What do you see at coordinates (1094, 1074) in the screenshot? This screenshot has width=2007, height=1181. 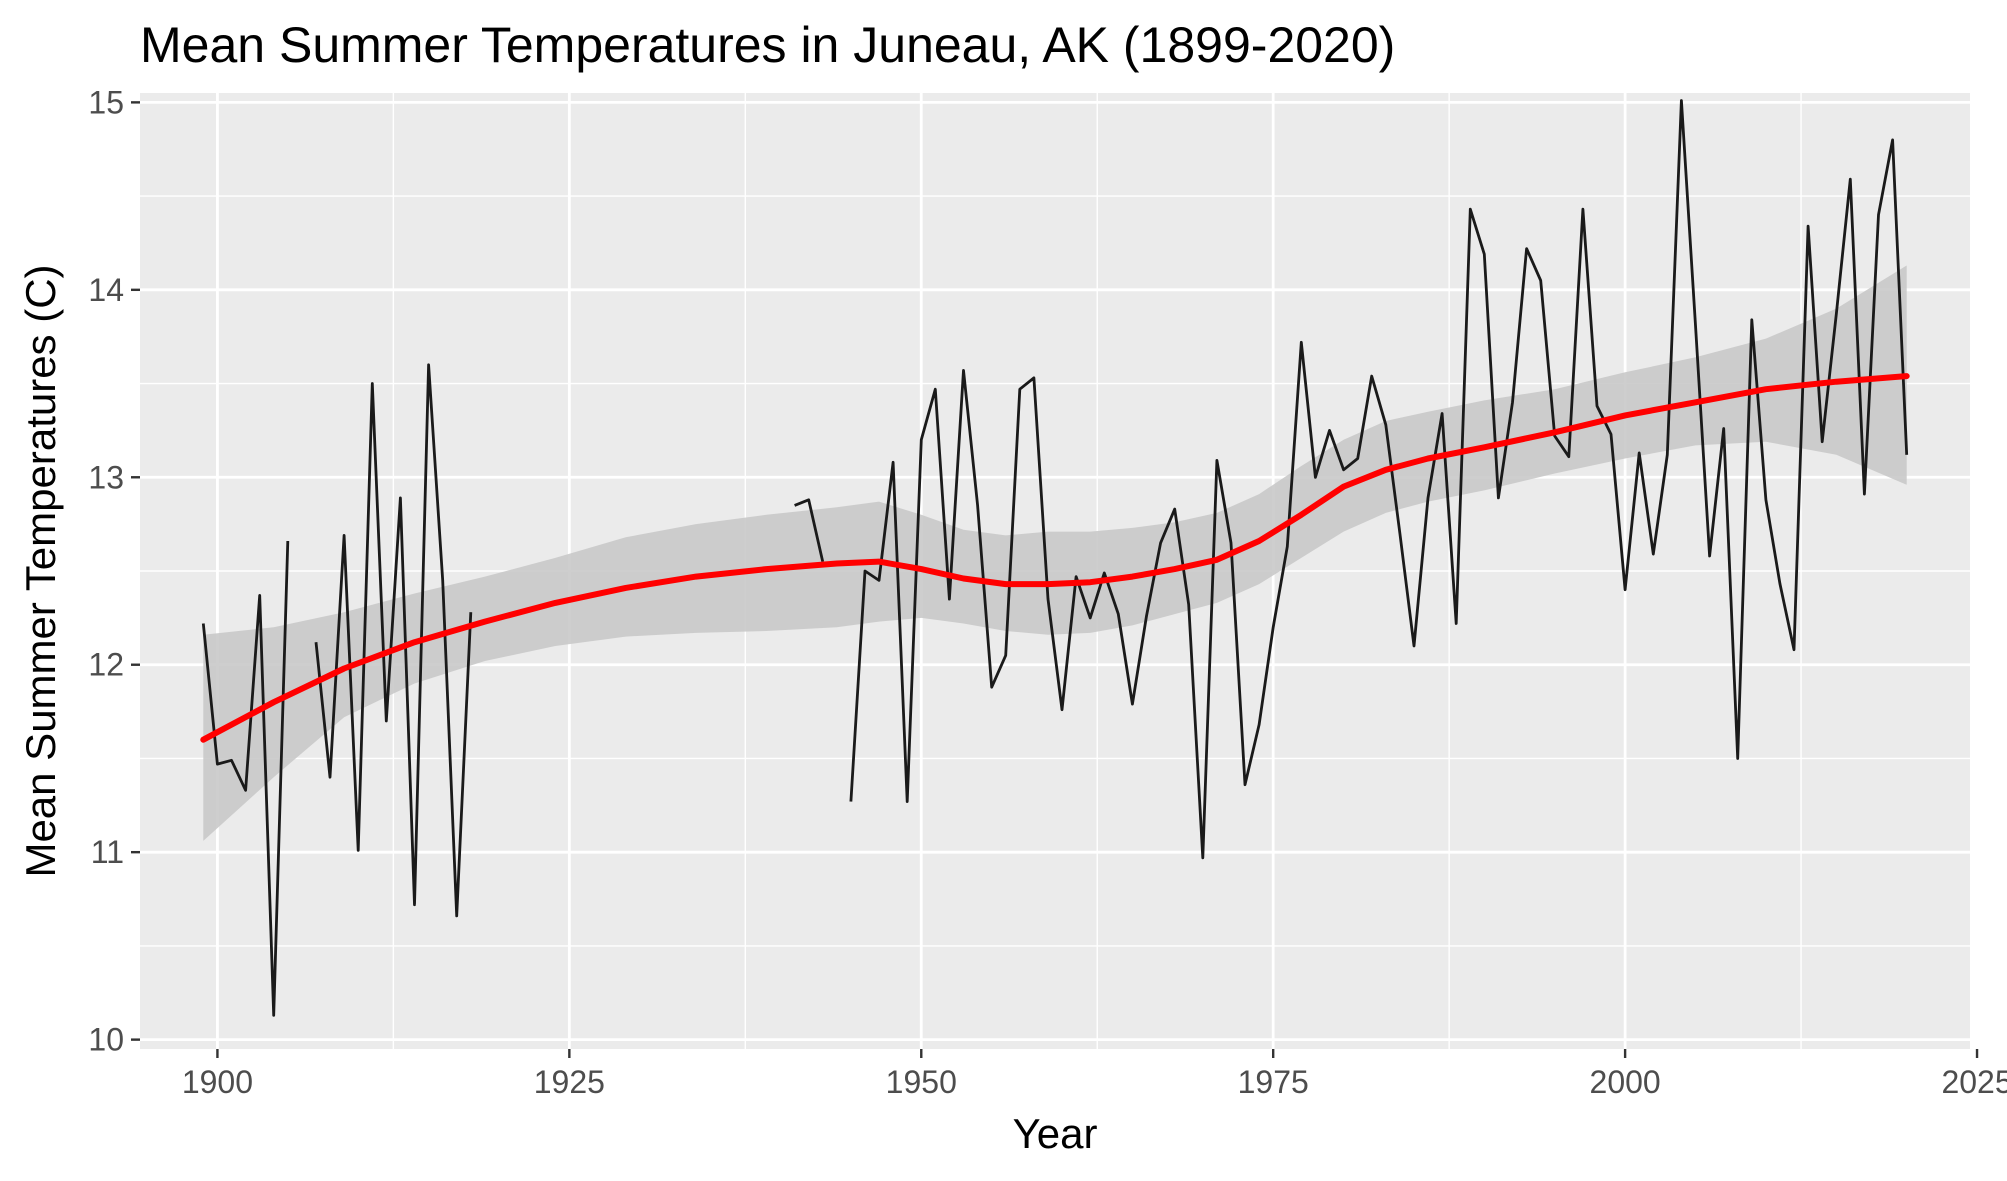 I see `x-axis: 1900 1925 1950 1975 2000 2025` at bounding box center [1094, 1074].